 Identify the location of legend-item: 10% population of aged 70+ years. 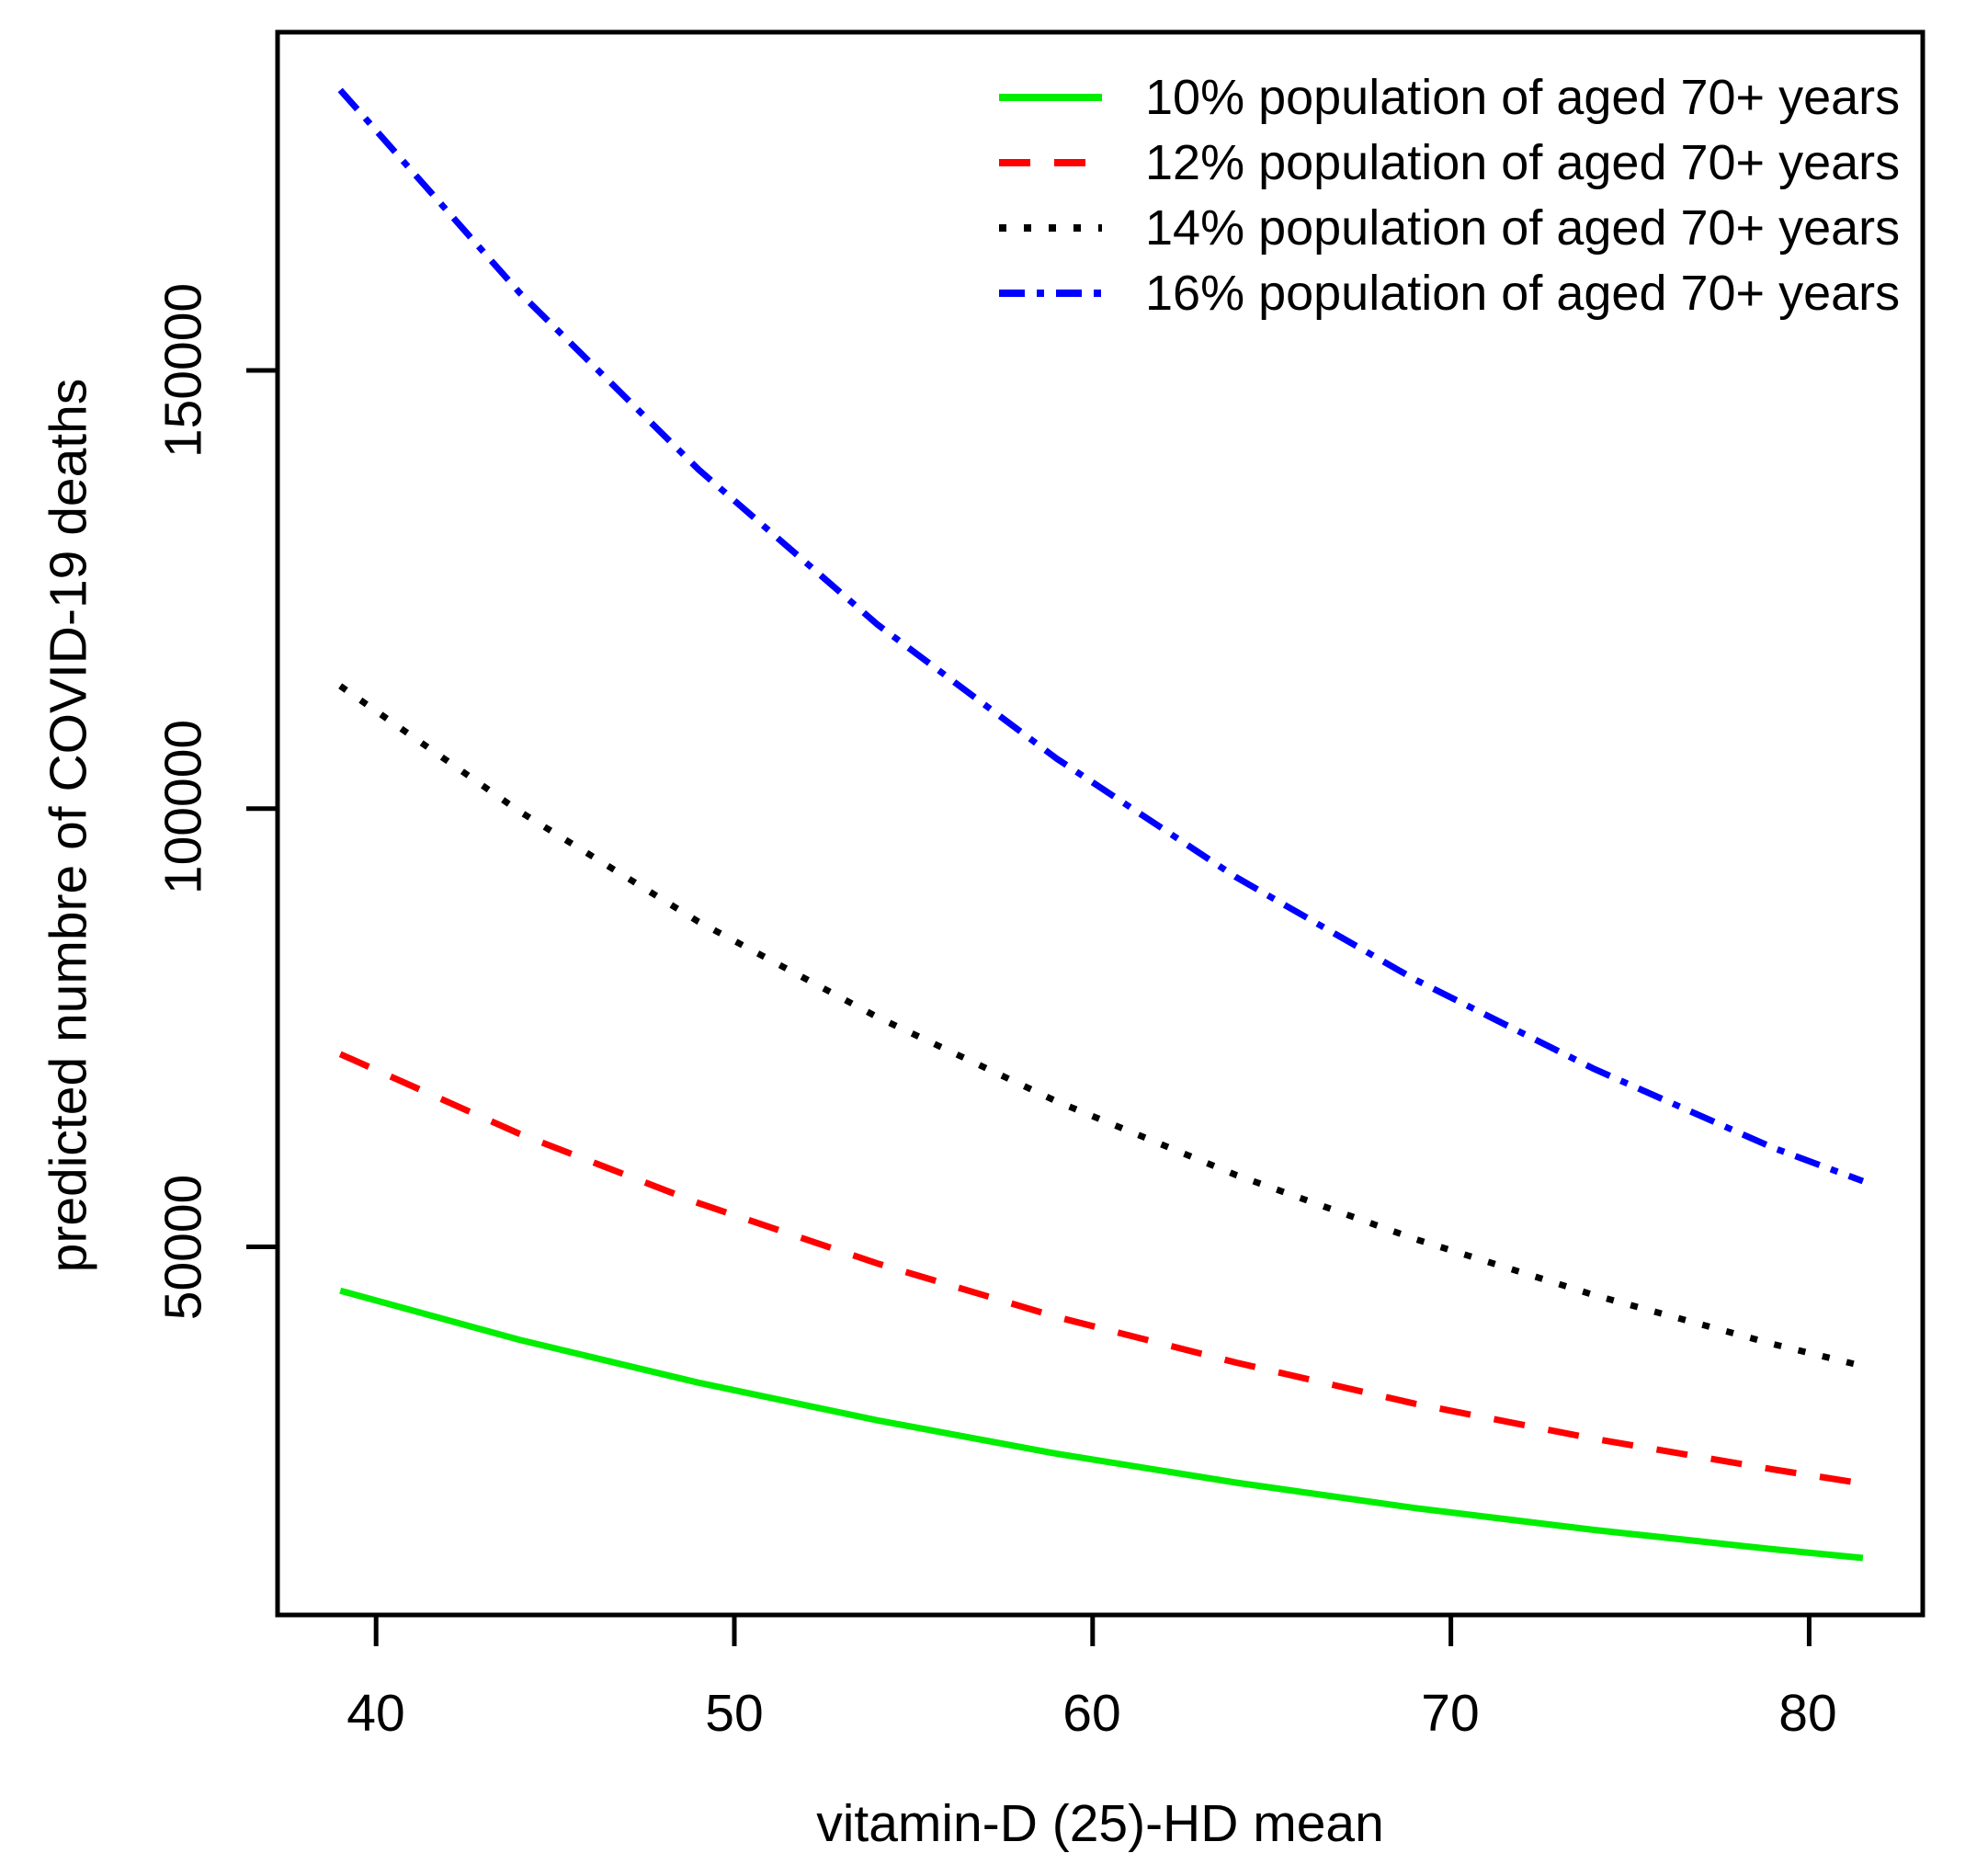
(1448, 97).